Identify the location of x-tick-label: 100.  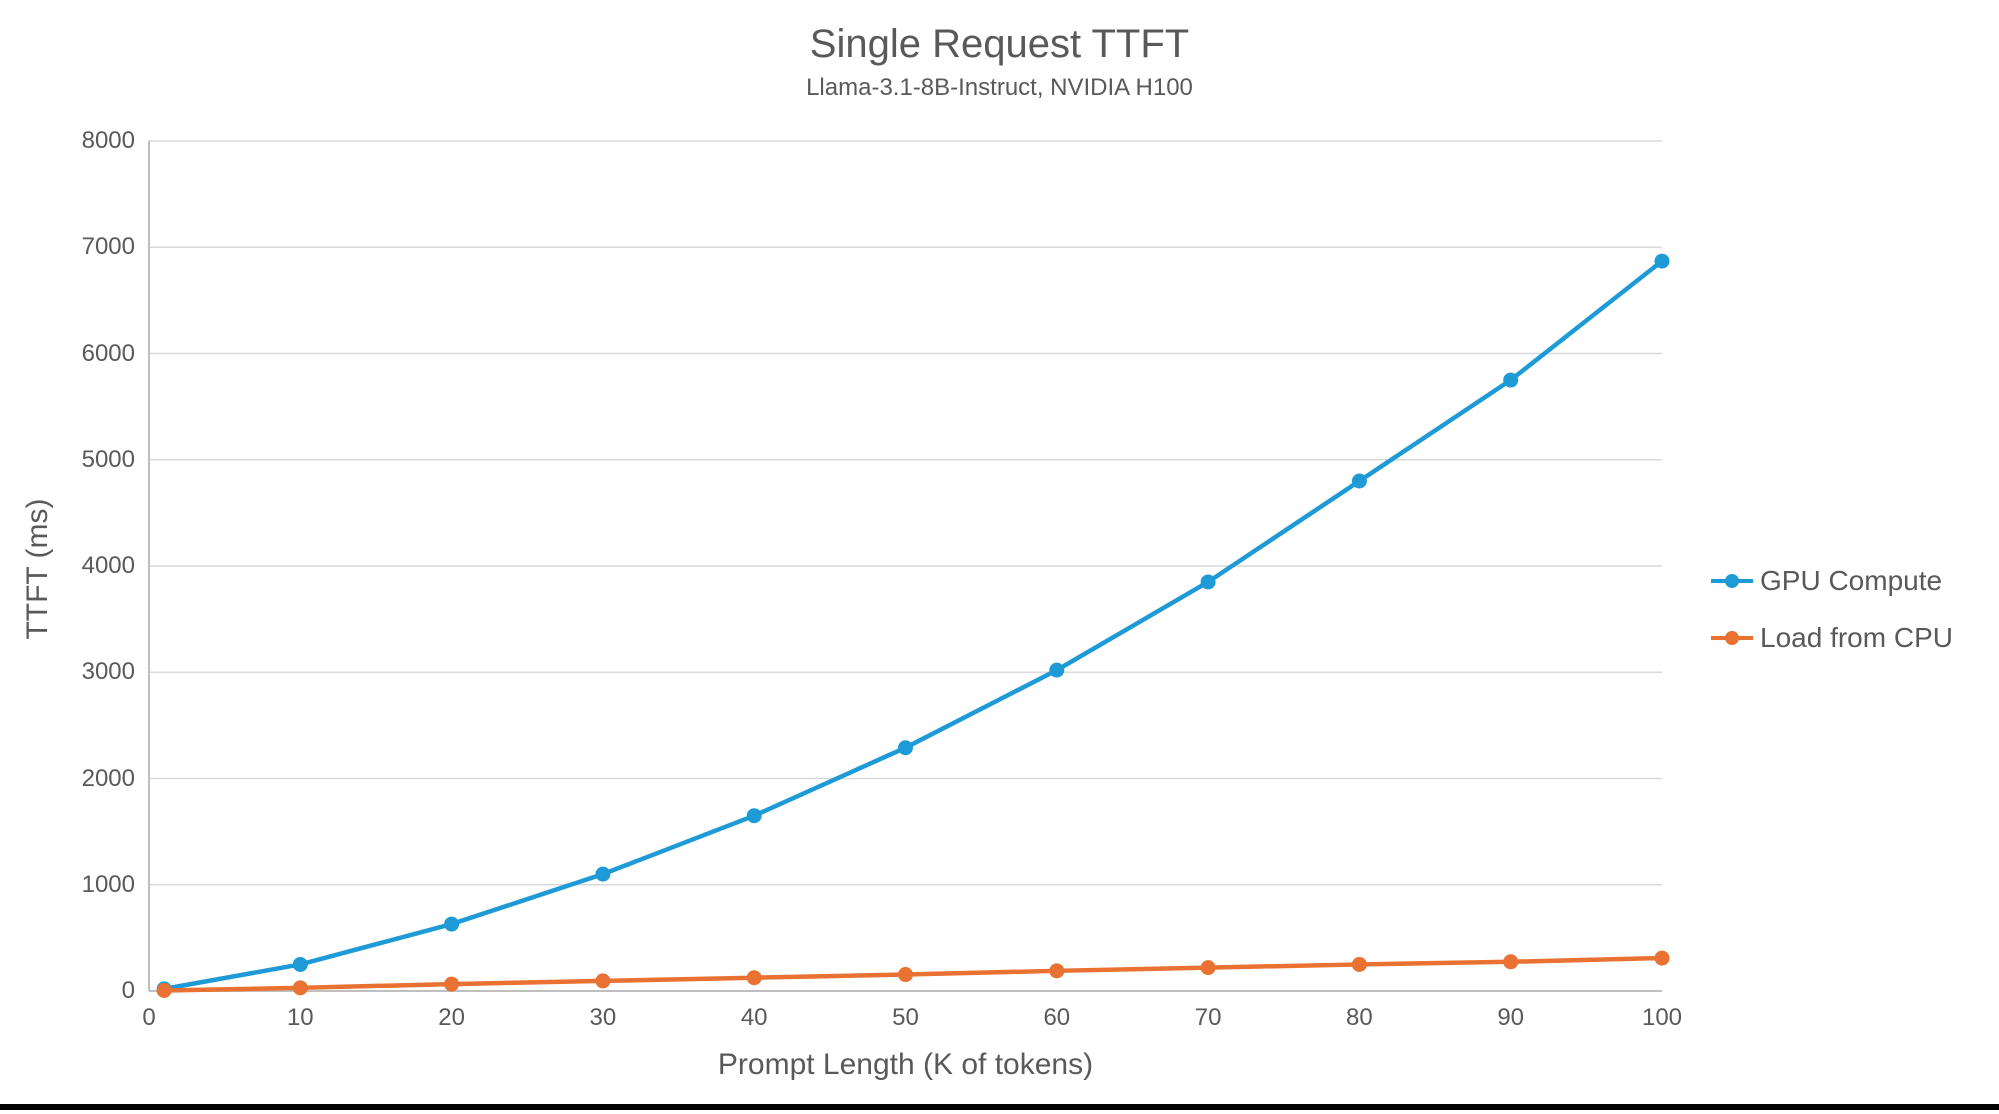
(1662, 1017).